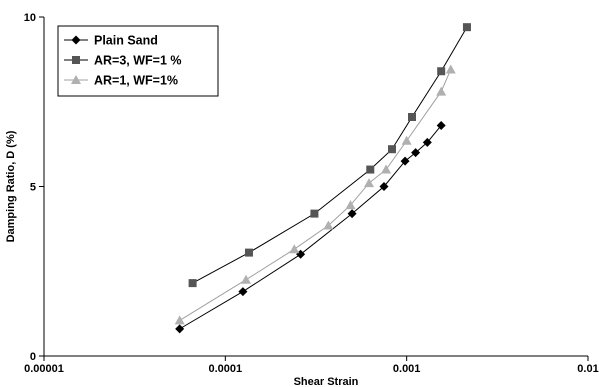 Image resolution: width=599 pixels, height=387 pixels. Describe the element at coordinates (226, 369) in the screenshot. I see `x-tick-label: 0.0001` at that location.